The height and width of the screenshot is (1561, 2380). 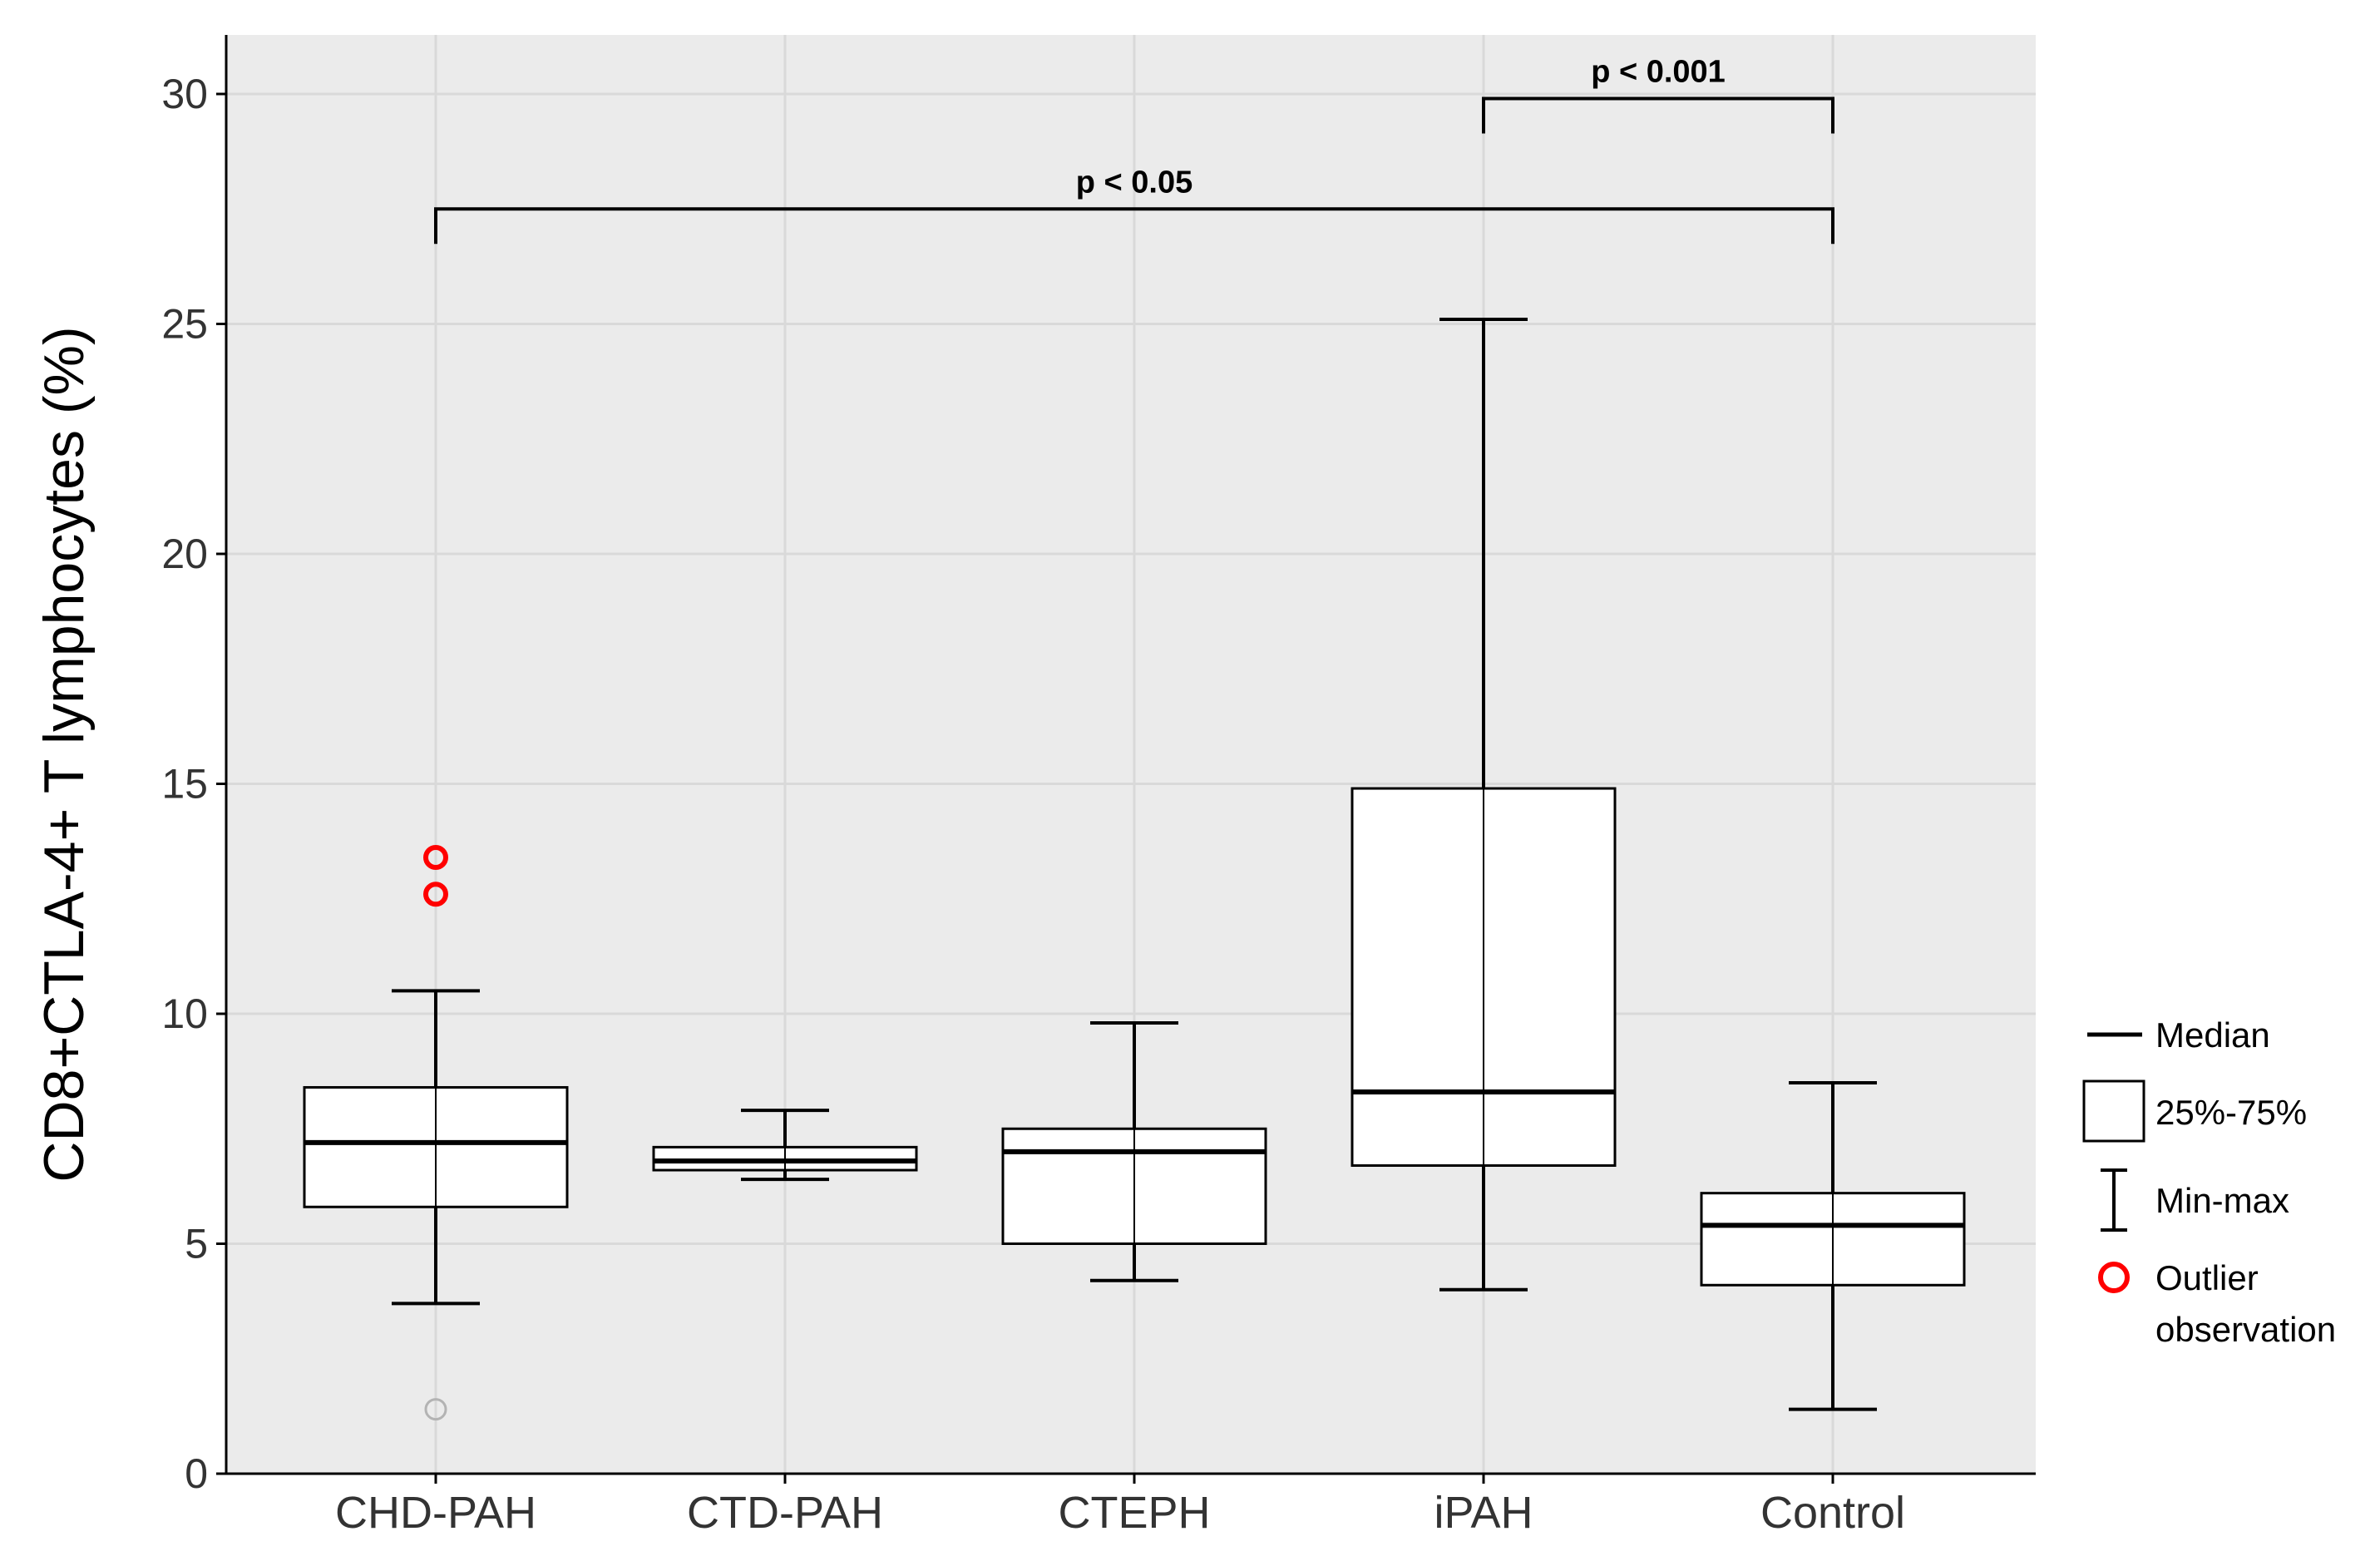 What do you see at coordinates (435, 1409) in the screenshot?
I see `gray-point` at bounding box center [435, 1409].